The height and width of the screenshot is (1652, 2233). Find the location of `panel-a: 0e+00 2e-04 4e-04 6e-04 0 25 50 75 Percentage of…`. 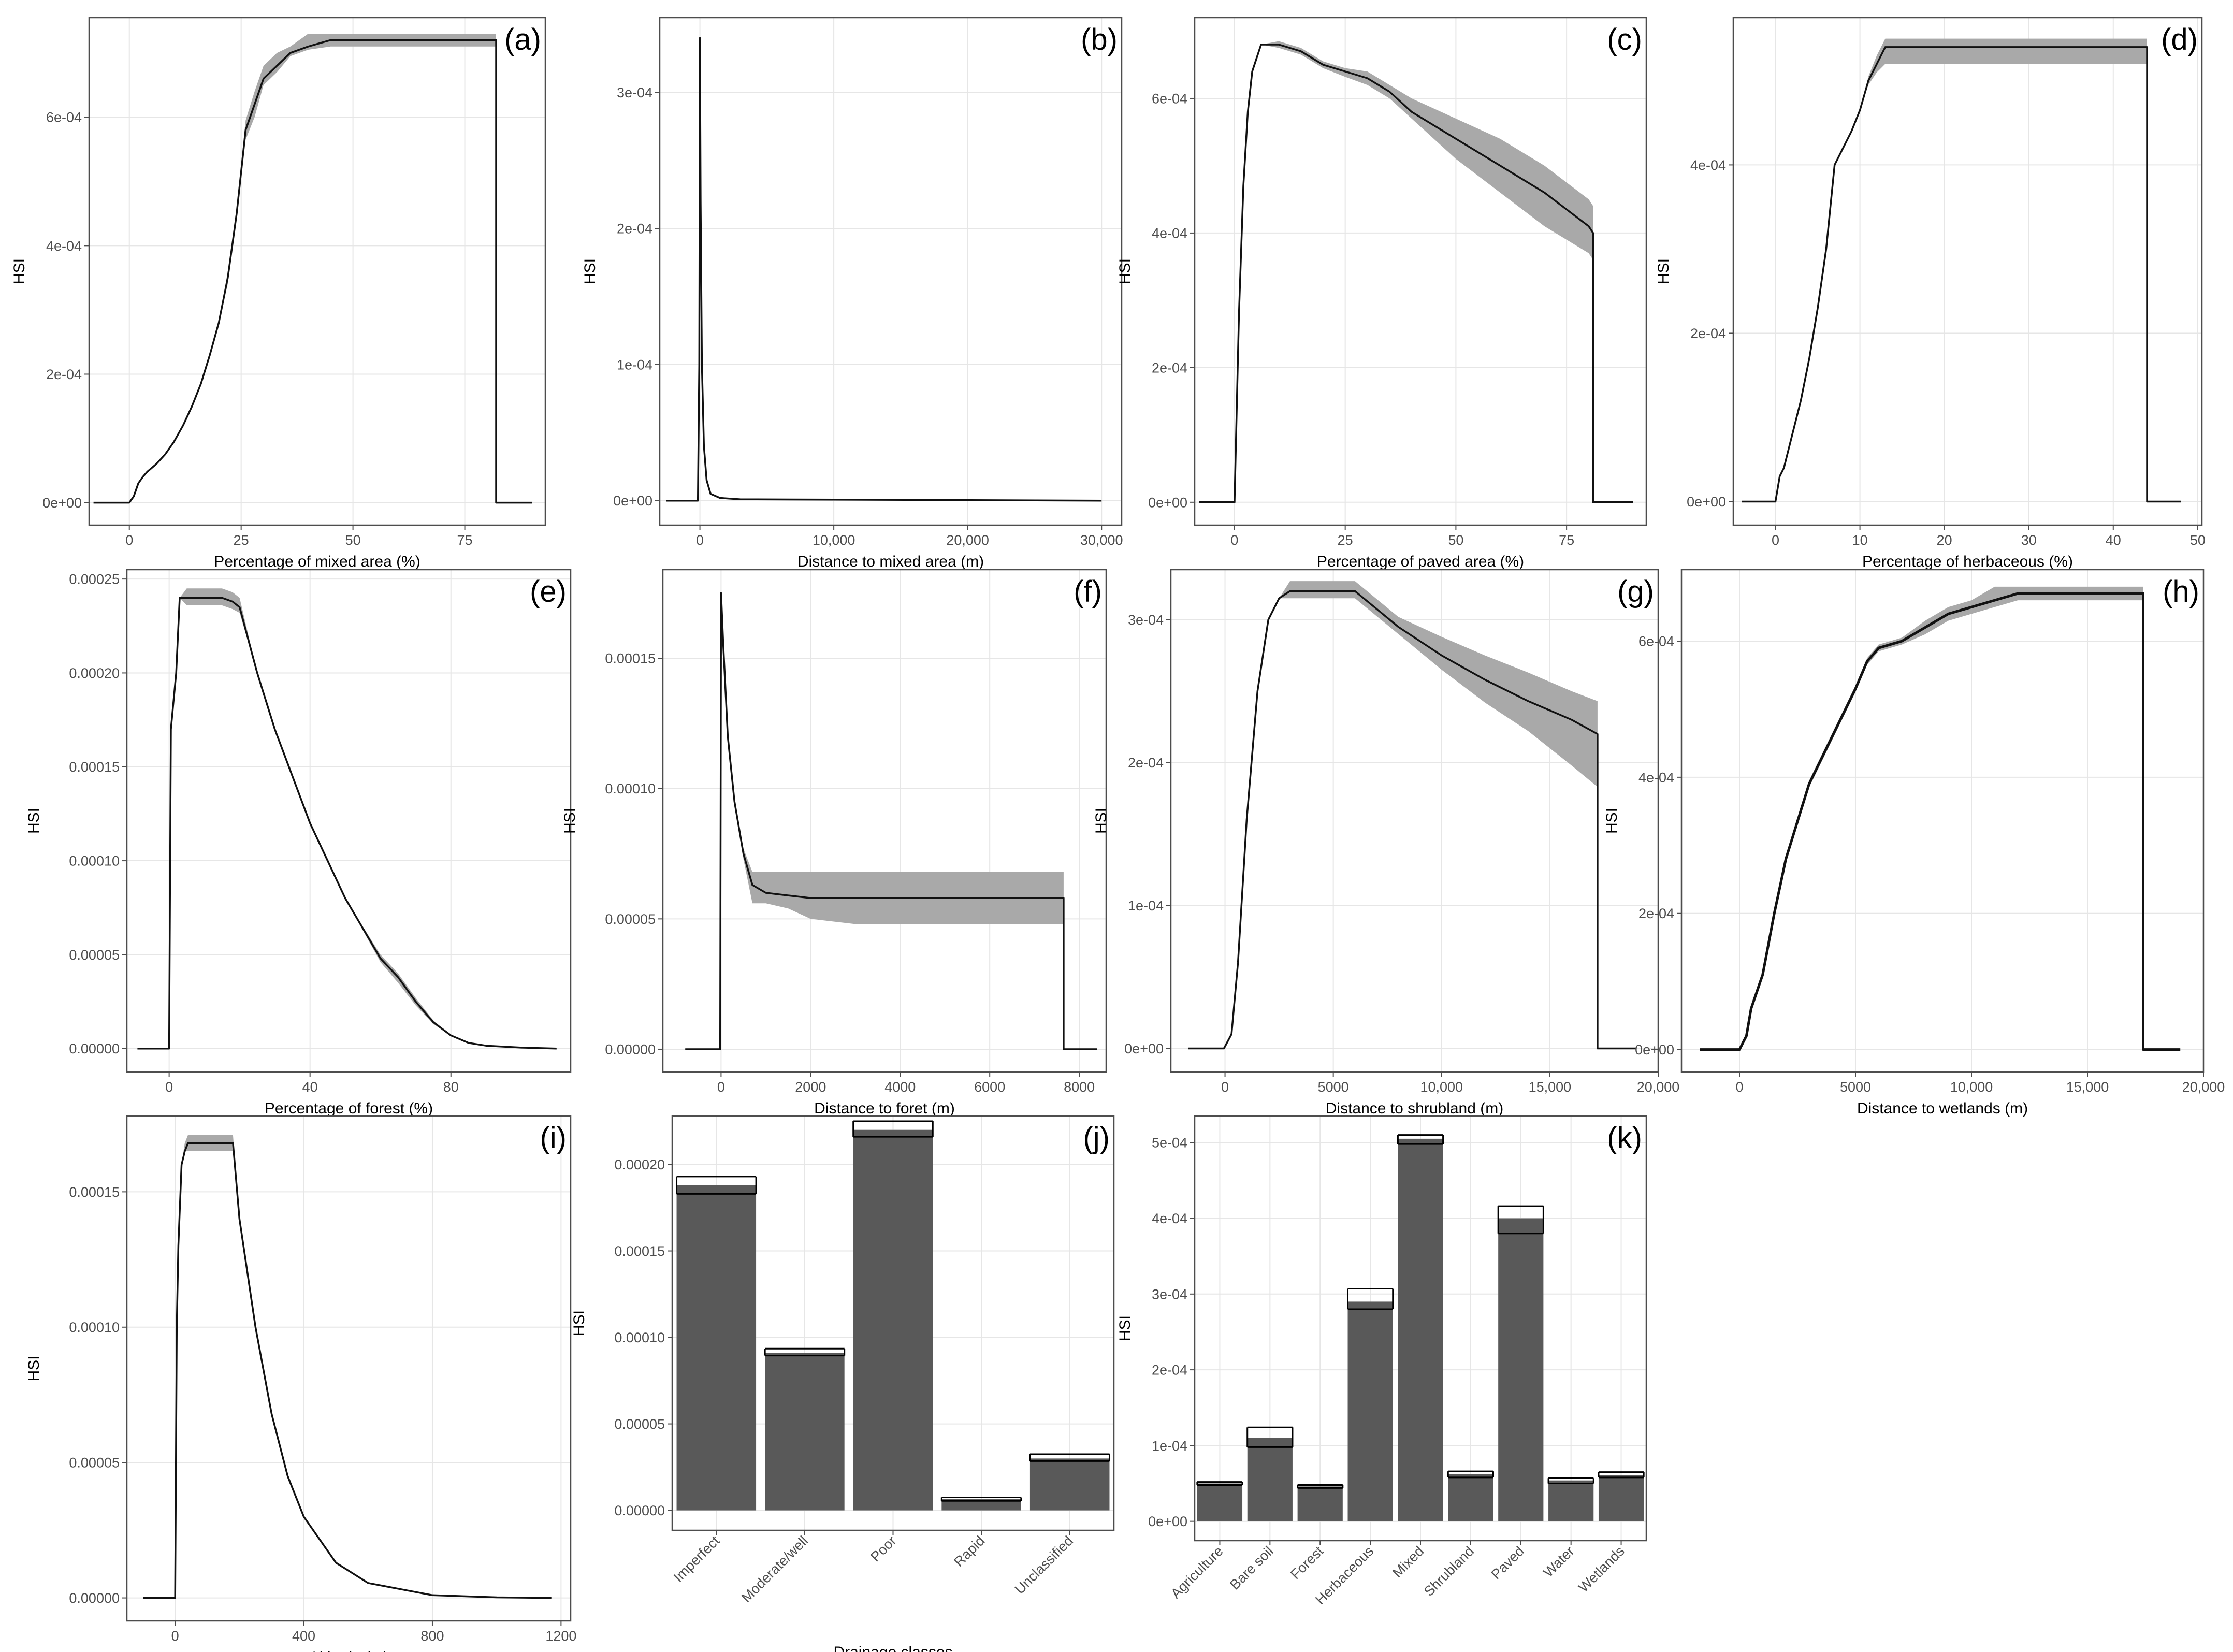

panel-a: 0e+00 2e-04 4e-04 6e-04 0 25 50 75 Percentage of… is located at coordinates (279, 293).